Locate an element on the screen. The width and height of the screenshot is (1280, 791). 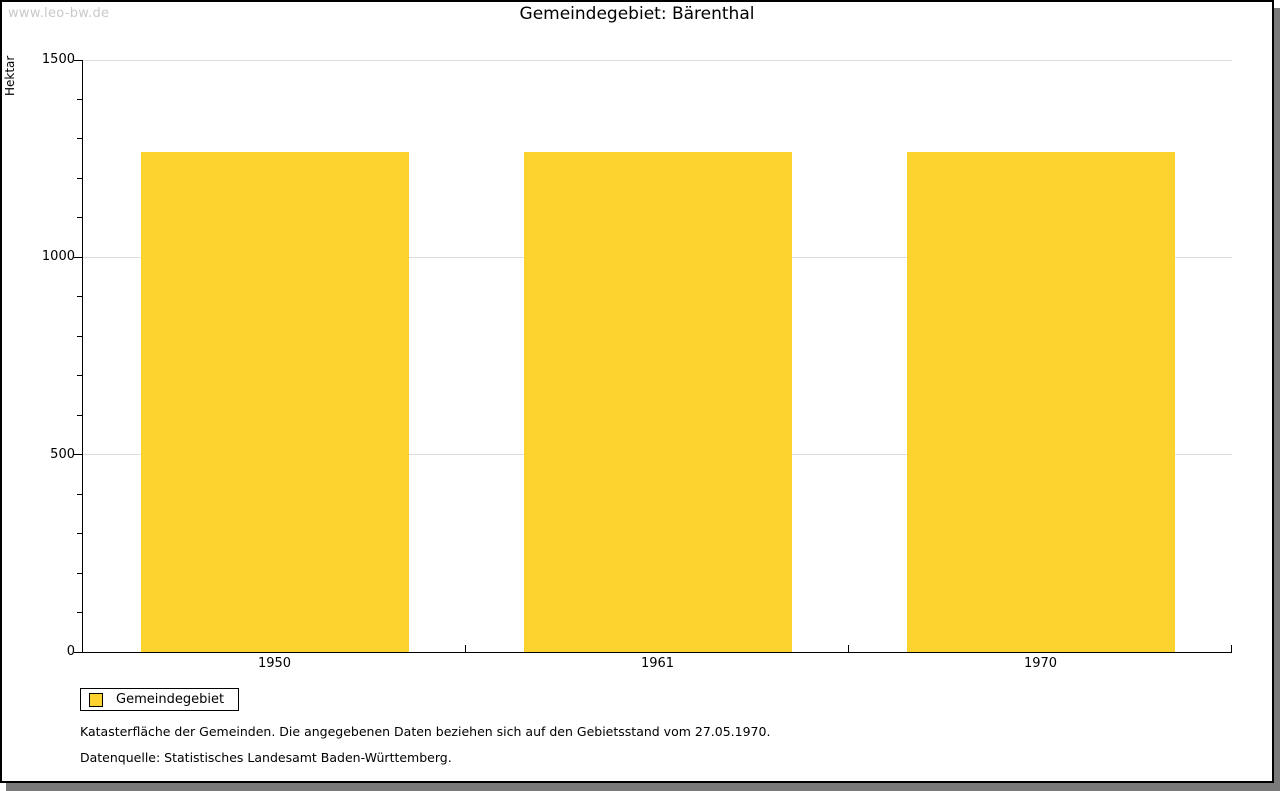
legend-swatch is located at coordinates (96, 699).